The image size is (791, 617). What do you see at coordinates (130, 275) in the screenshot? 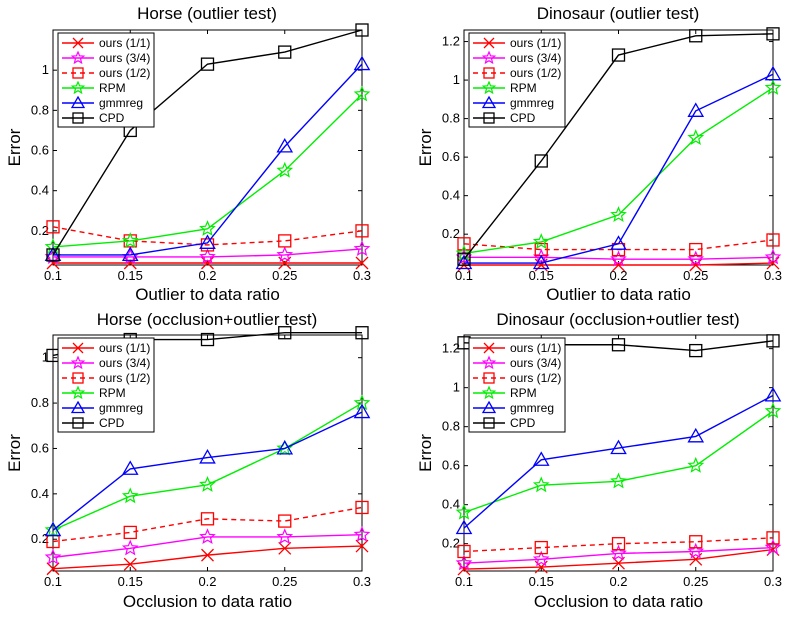
I see `x-tick-label: 0.15` at bounding box center [130, 275].